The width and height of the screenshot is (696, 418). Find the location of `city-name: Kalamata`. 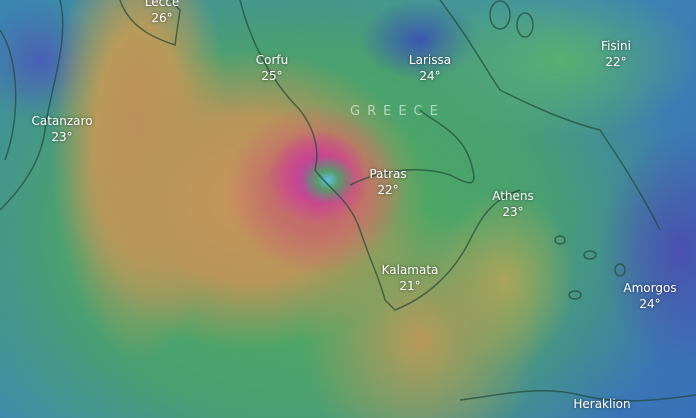

city-name: Kalamata is located at coordinates (410, 270).